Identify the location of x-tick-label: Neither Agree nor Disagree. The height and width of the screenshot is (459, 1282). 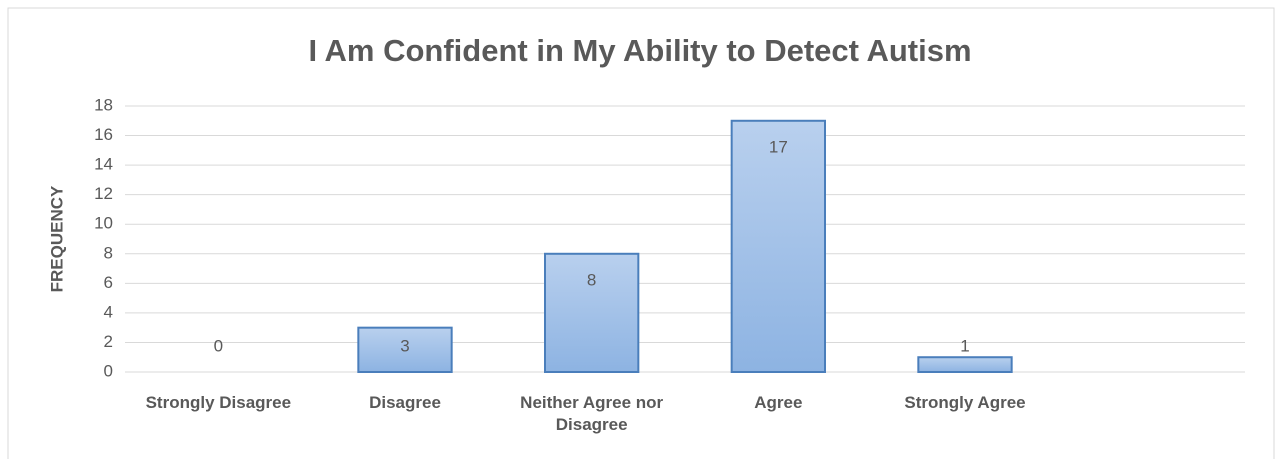
(592, 413).